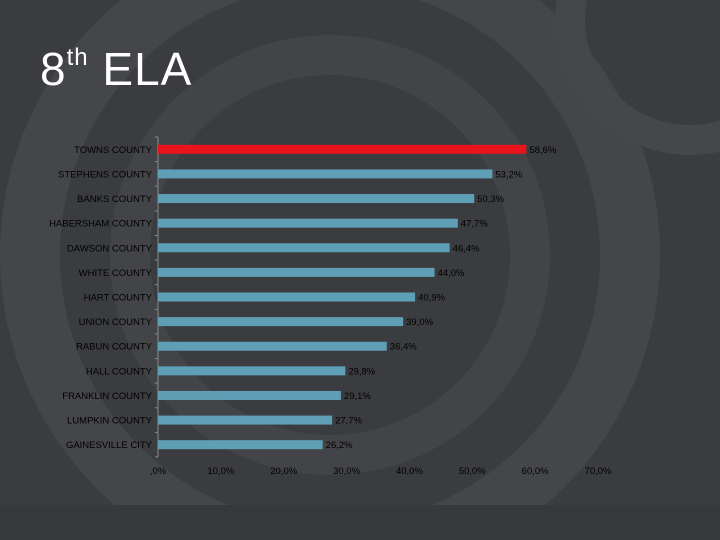  What do you see at coordinates (119, 371) in the screenshot?
I see `category-label: HALL COUNTY` at bounding box center [119, 371].